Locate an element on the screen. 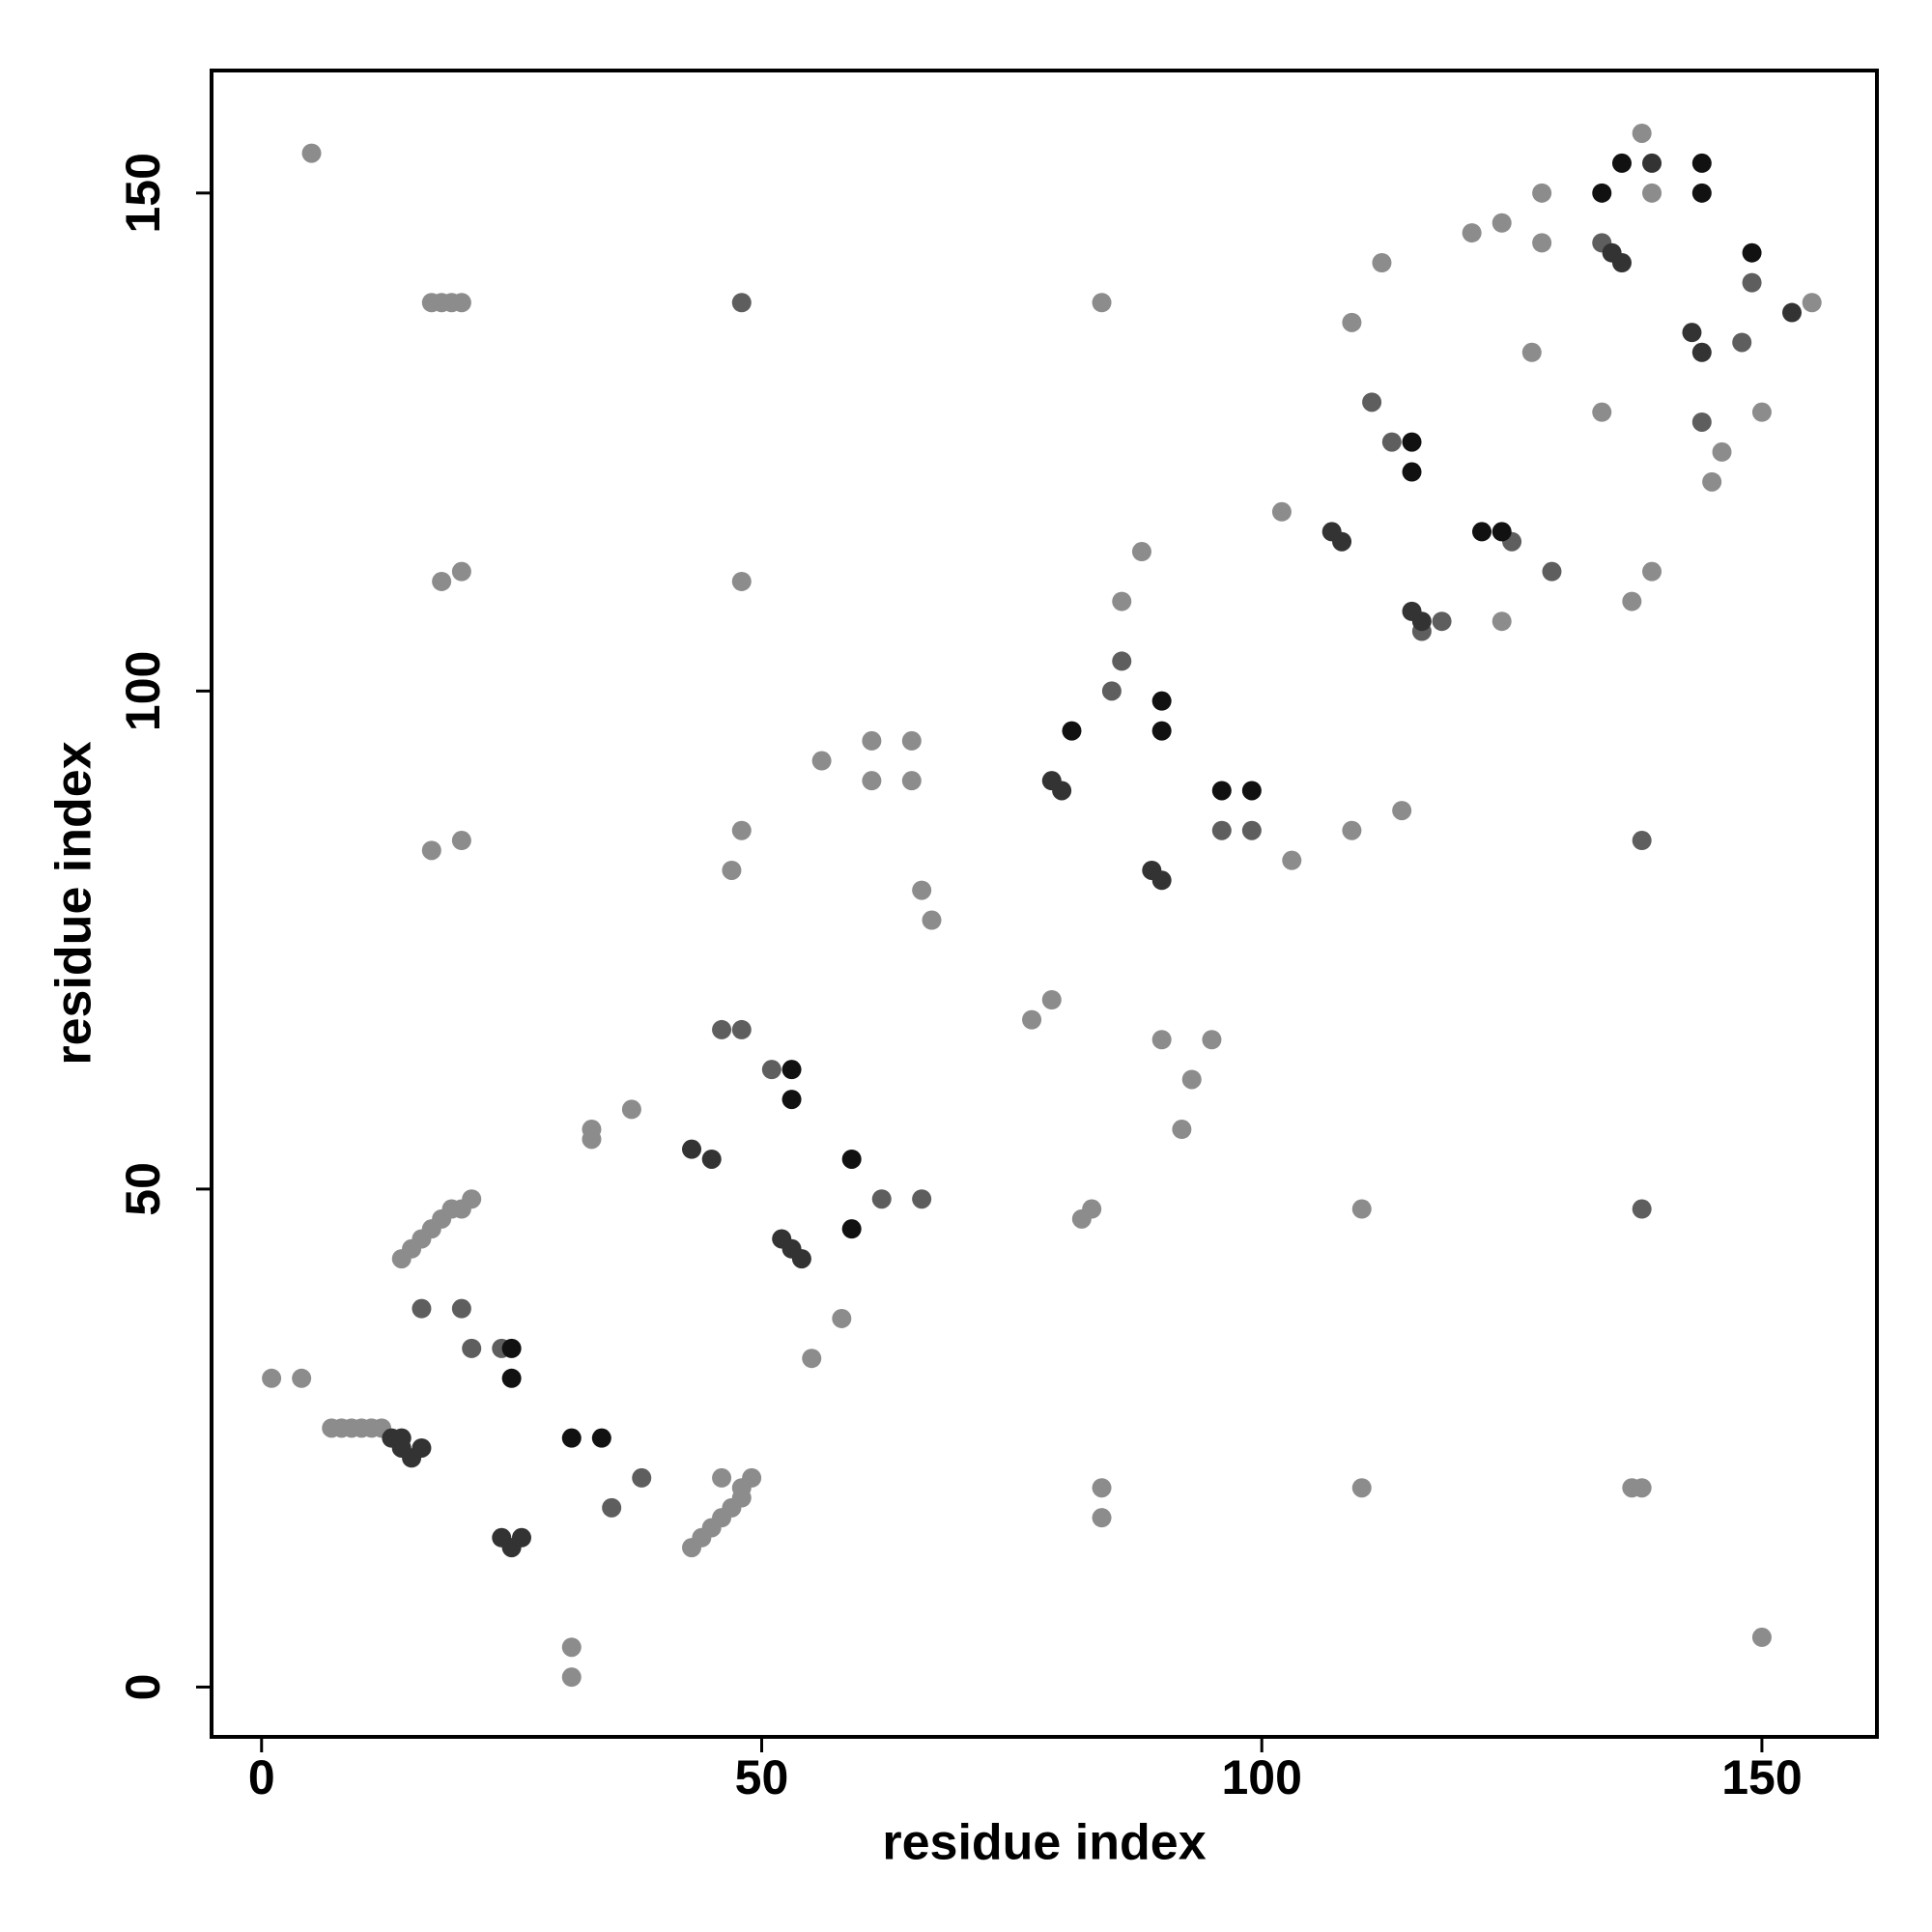 Image resolution: width=1932 pixels, height=1932 pixels. x-tick-label: 50 is located at coordinates (762, 1777).